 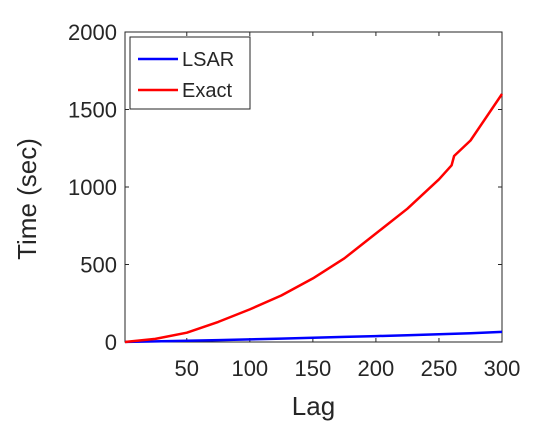 What do you see at coordinates (98, 265) in the screenshot?
I see `y-tick-label: 500` at bounding box center [98, 265].